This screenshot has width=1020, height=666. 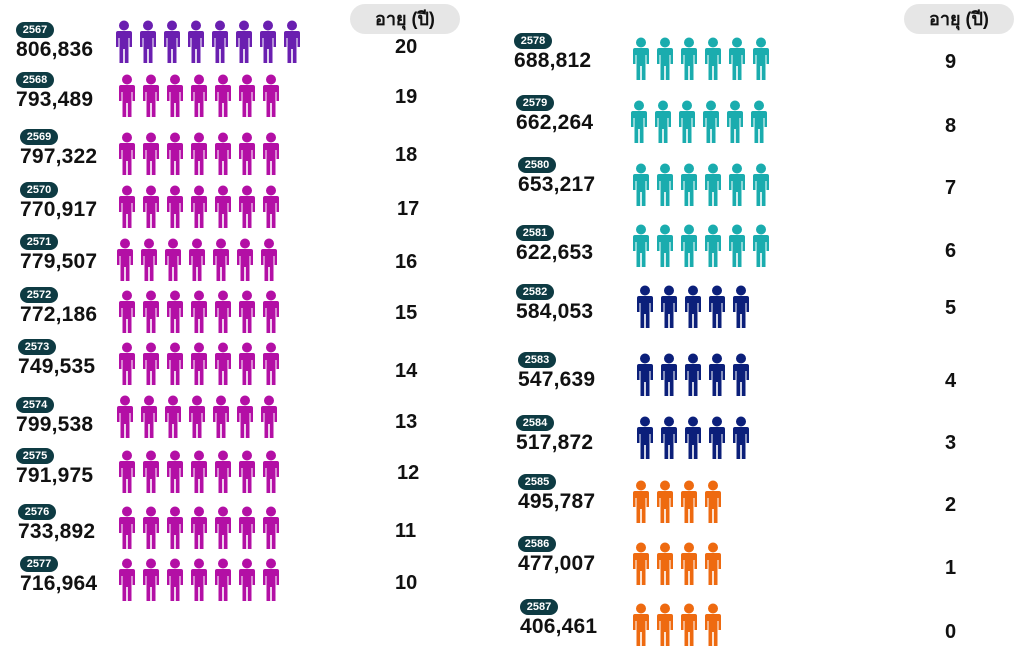 What do you see at coordinates (57, 531) in the screenshot?
I see `population-value: 733,892` at bounding box center [57, 531].